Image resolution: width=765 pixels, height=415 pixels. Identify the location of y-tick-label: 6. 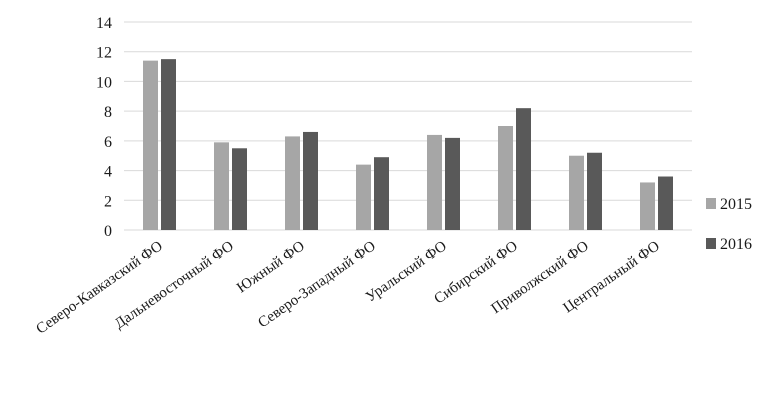
(108, 142).